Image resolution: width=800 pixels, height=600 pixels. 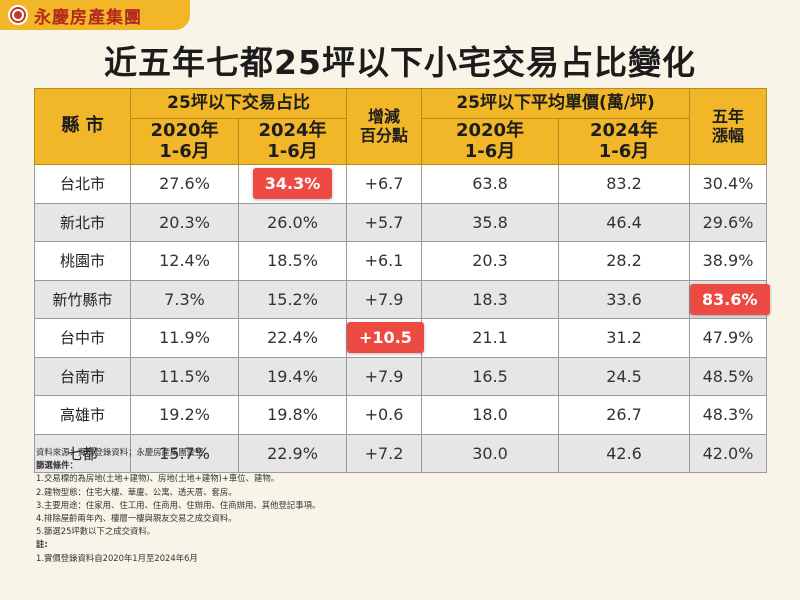 I want to click on header-ratio-2020-text: 2020年 1-6月, so click(x=184, y=140).